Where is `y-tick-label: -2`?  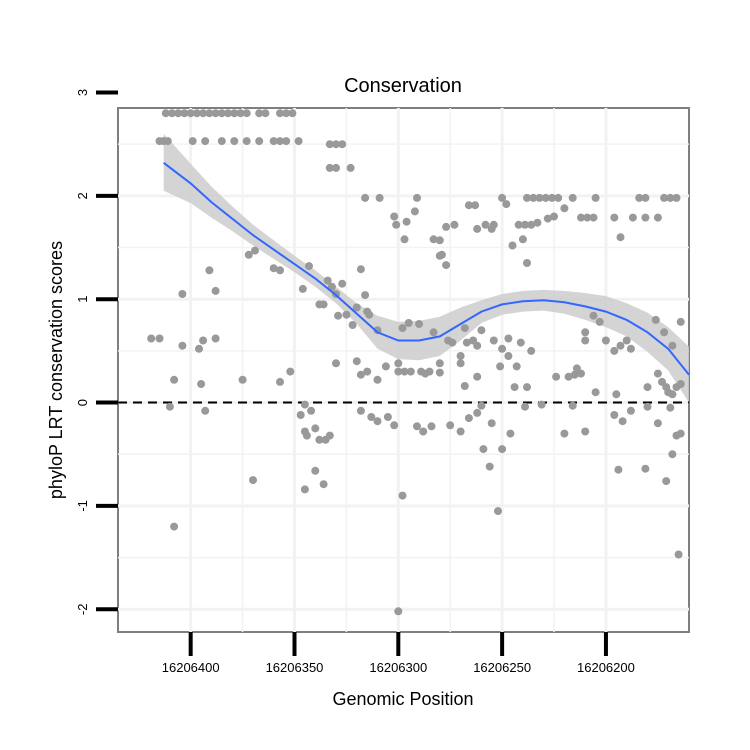
y-tick-label: -2 is located at coordinates (82, 610).